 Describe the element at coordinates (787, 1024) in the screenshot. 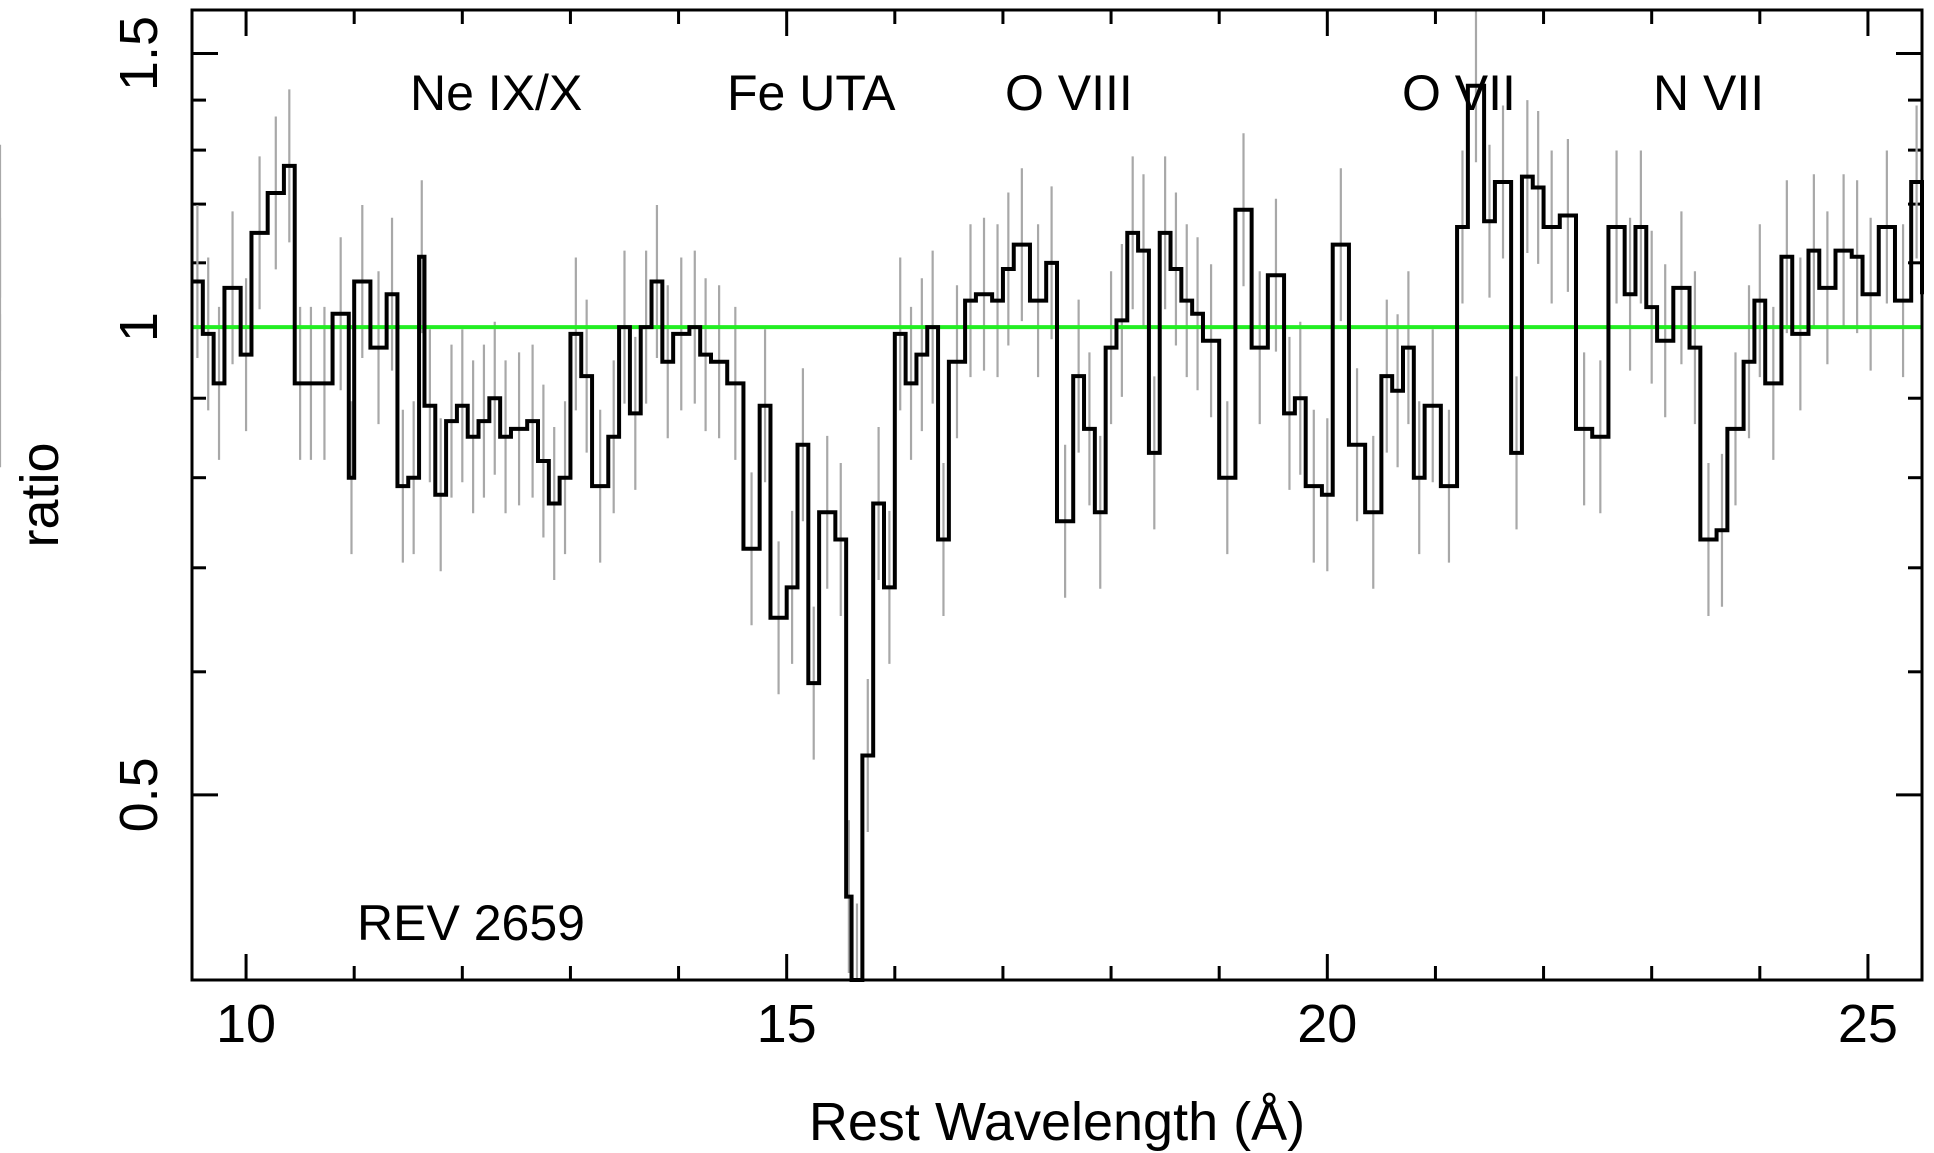

I see `x-tick-label: 15` at that location.